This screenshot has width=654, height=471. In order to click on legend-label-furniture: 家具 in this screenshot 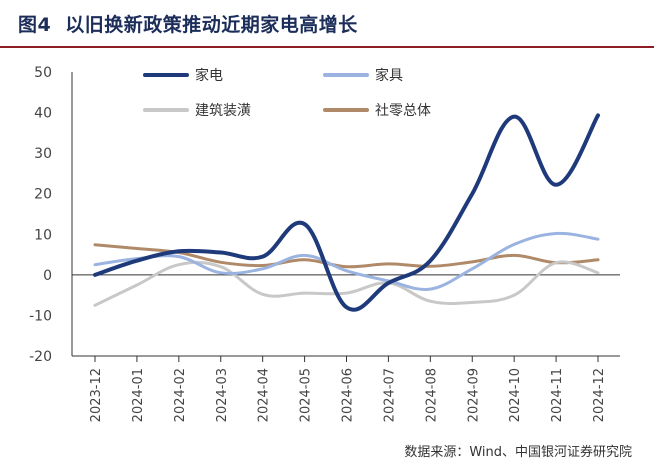, I will do `click(389, 75)`.